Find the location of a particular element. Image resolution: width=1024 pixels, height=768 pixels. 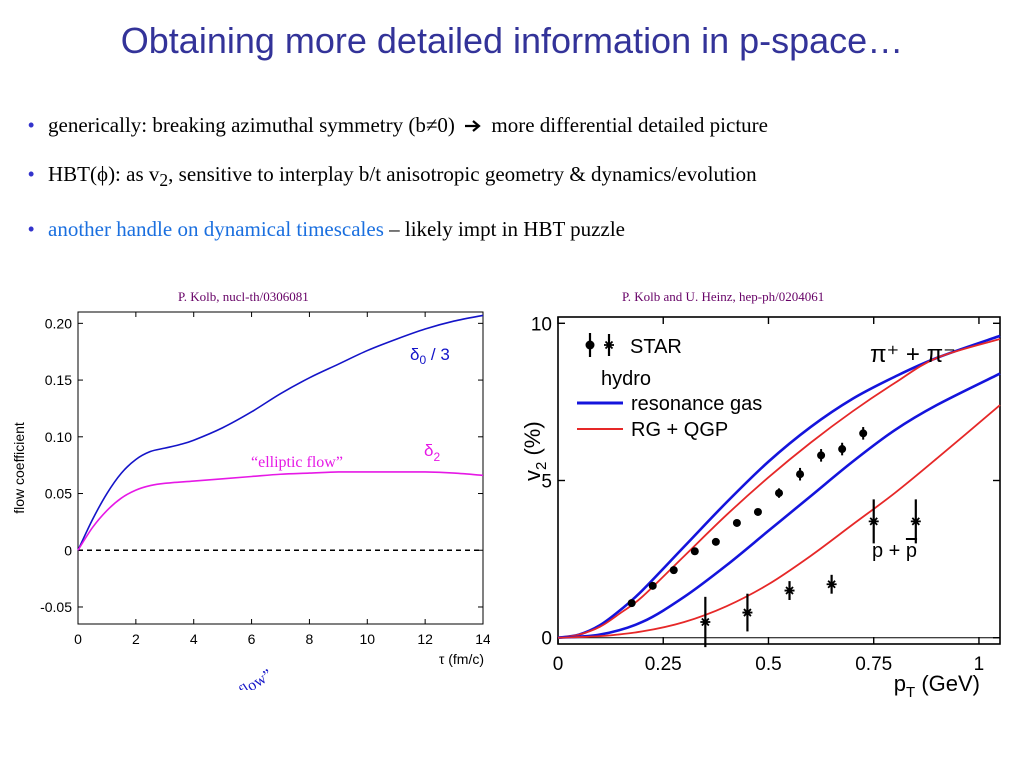

delta2-label: δ2 is located at coordinates (432, 452).